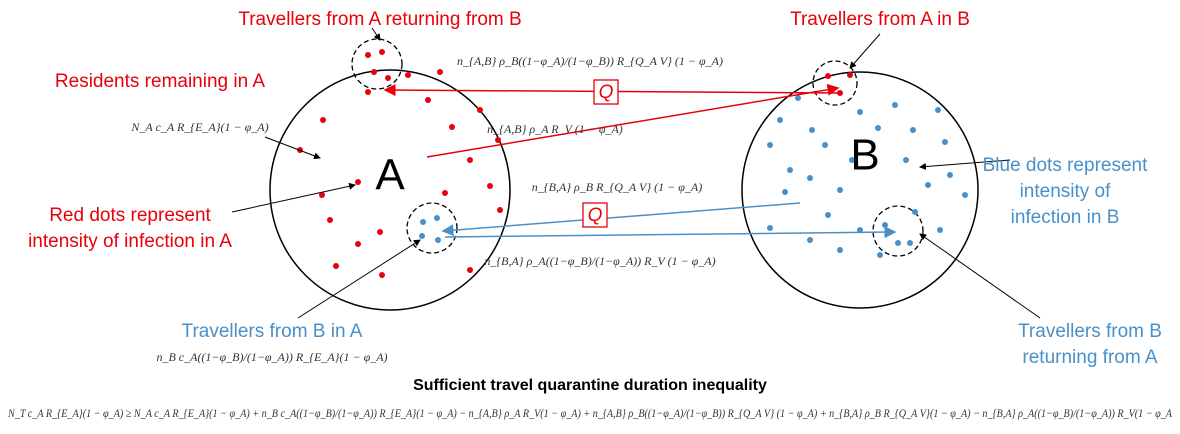  I want to click on label: Travellers from A returning from B, so click(379, 19).